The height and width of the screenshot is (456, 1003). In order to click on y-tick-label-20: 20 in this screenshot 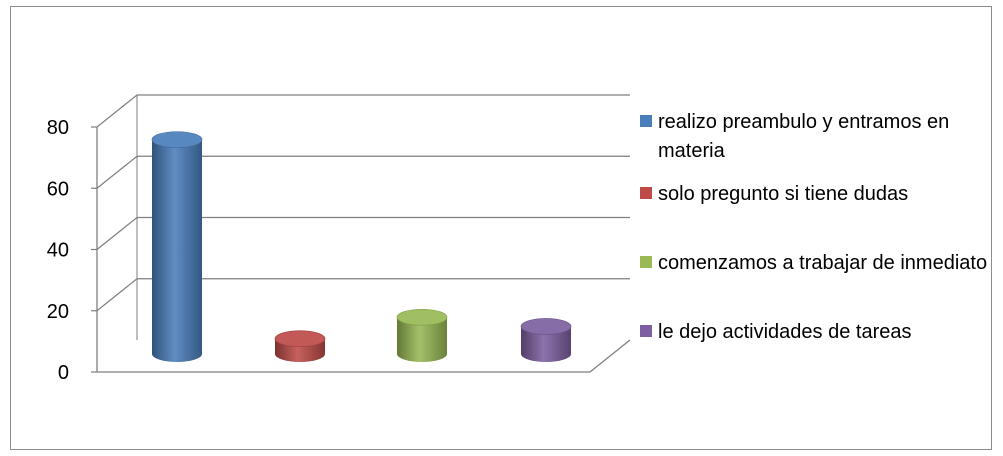, I will do `click(58, 312)`.